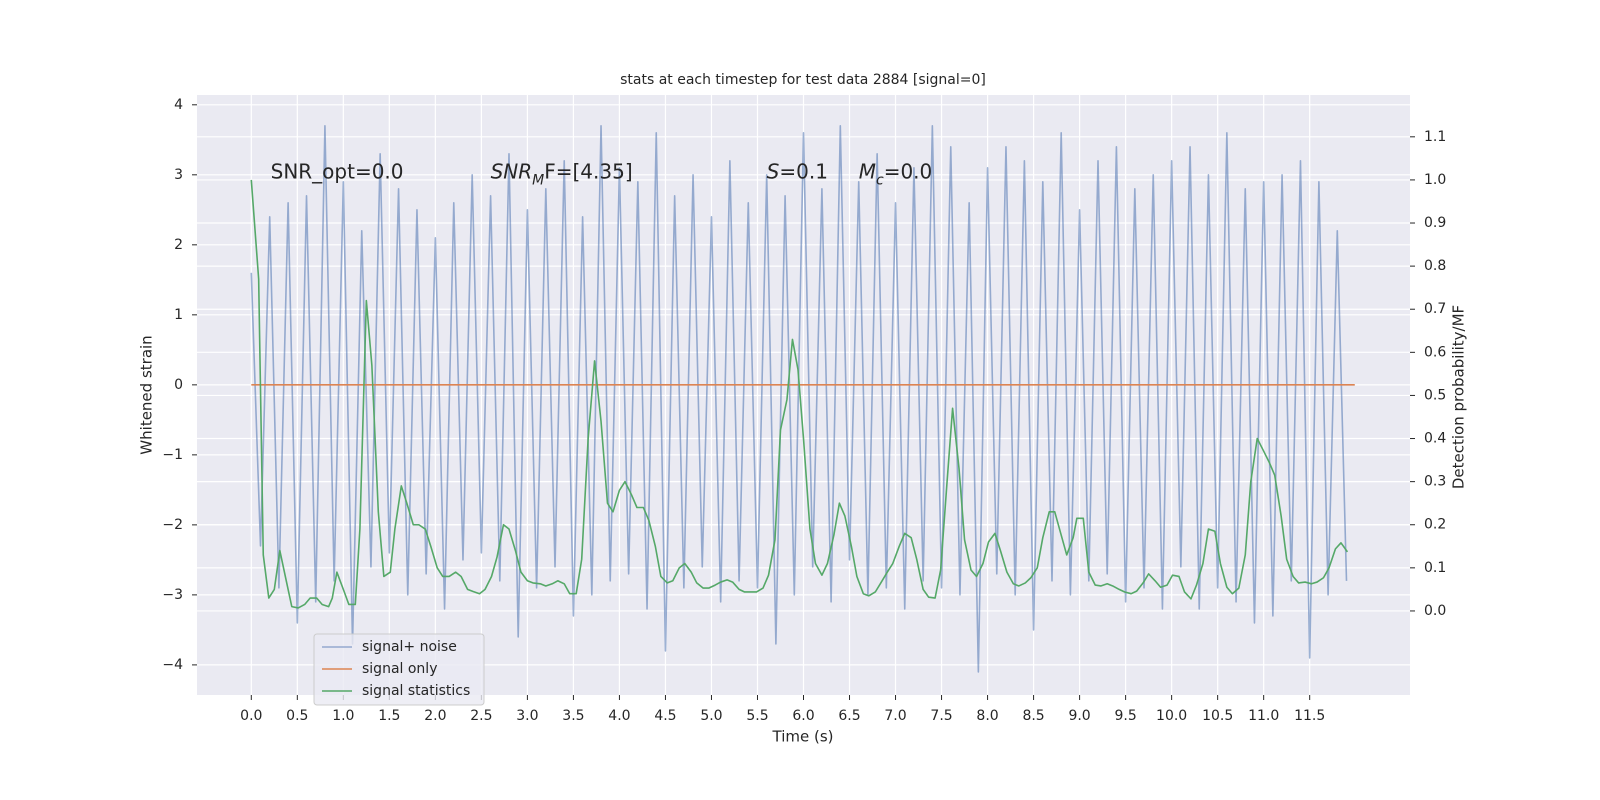  I want to click on y-tick-label: 1, so click(178, 315).